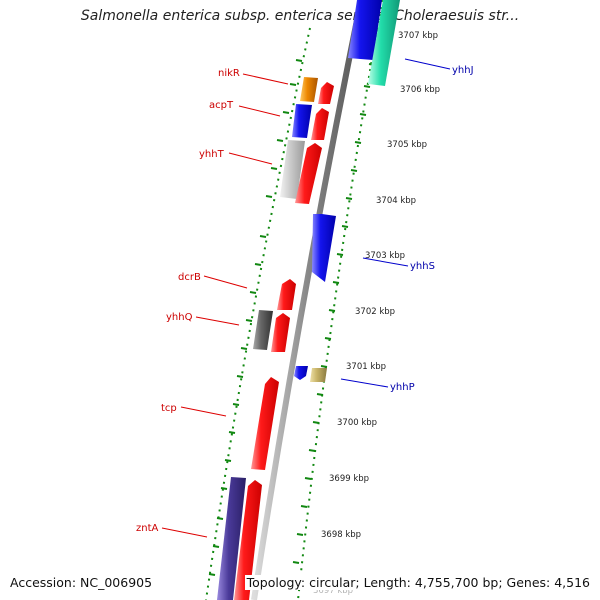 The width and height of the screenshot is (600, 600). I want to click on gene-yhhS-bar, so click(324, 248).